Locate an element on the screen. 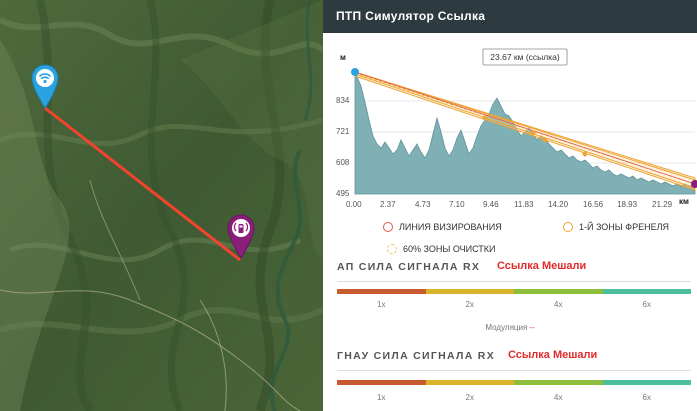  distance-label: 23.67 км (ссылка) is located at coordinates (525, 57).